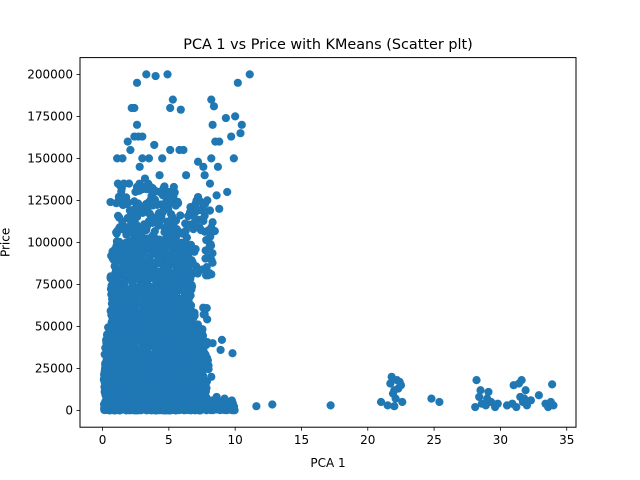 Image resolution: width=640 pixels, height=480 pixels. I want to click on y-tick-label: 175000, so click(50, 117).